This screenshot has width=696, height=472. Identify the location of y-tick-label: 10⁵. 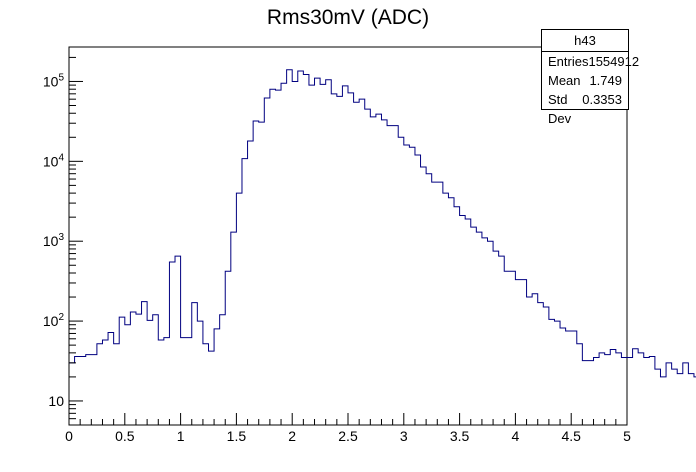
(54, 80).